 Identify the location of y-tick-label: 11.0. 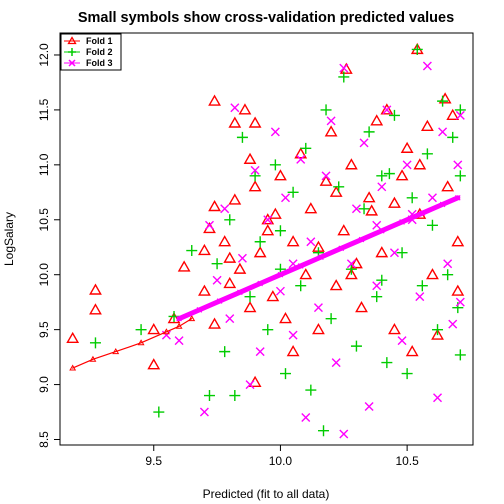
(44, 164).